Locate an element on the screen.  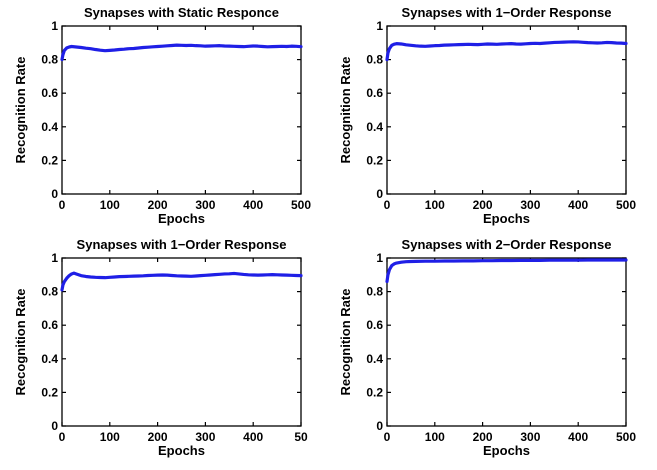
x-tick-label: 50 is located at coordinates (301, 437).